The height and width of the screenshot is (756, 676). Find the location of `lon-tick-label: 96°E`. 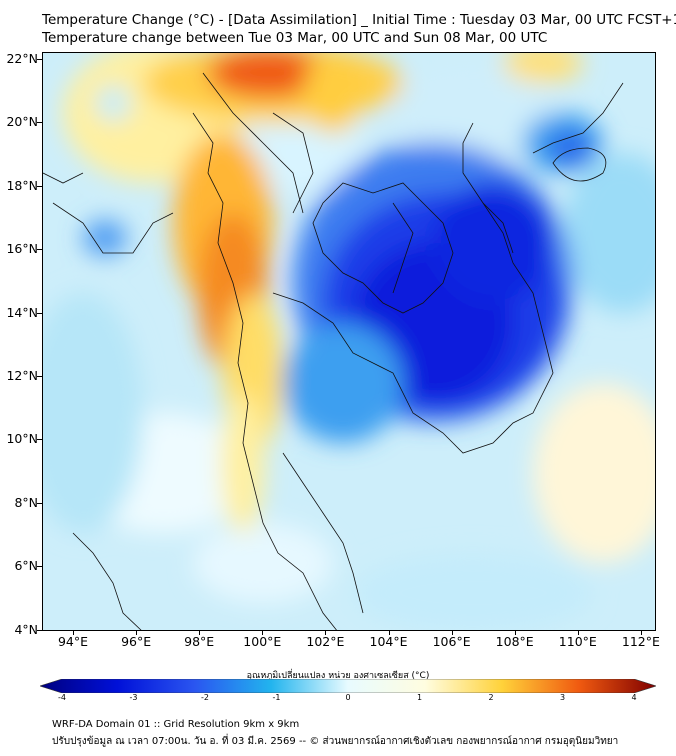

lon-tick-label: 96°E is located at coordinates (136, 641).